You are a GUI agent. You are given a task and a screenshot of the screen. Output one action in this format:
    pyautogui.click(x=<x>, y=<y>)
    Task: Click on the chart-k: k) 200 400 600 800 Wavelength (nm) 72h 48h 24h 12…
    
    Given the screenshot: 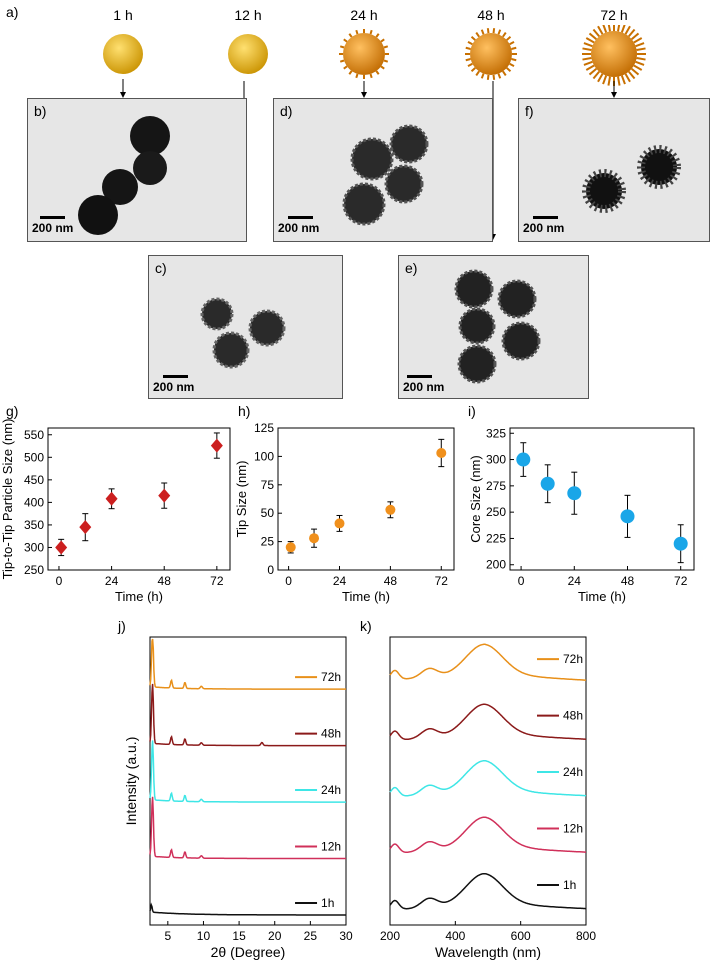 What is the action you would take?
    pyautogui.click(x=478, y=789)
    